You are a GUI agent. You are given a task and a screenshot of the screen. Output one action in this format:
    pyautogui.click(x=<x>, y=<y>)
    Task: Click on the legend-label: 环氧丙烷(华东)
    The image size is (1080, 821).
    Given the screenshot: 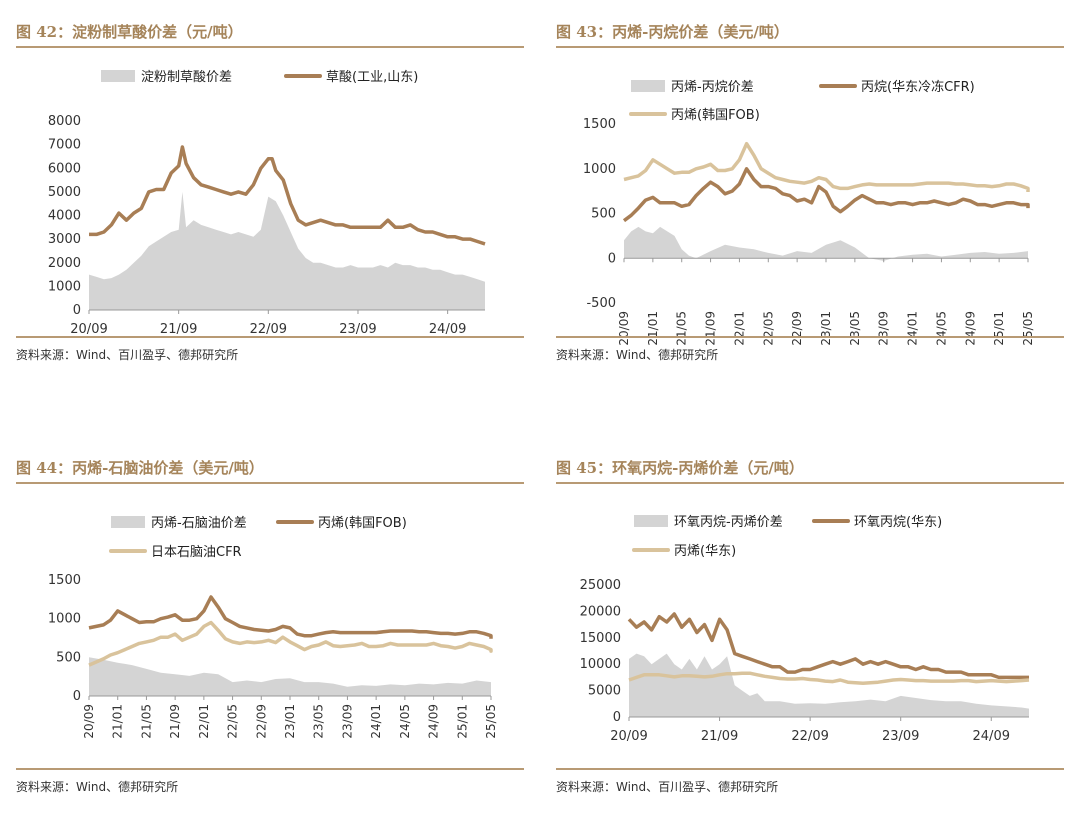 What is the action you would take?
    pyautogui.click(x=898, y=522)
    